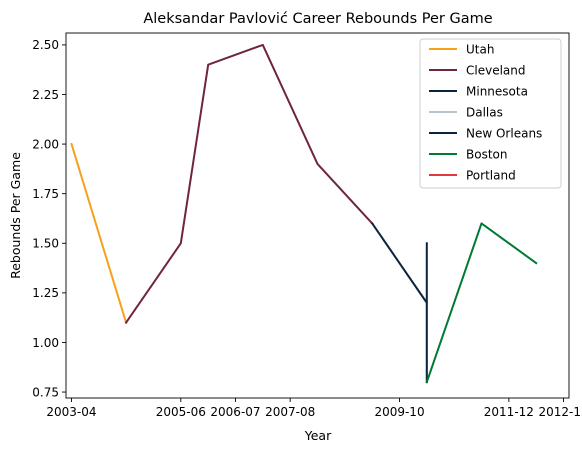 This screenshot has height=453, width=582. What do you see at coordinates (45, 95) in the screenshot?
I see `y-tick-label: 2.25` at bounding box center [45, 95].